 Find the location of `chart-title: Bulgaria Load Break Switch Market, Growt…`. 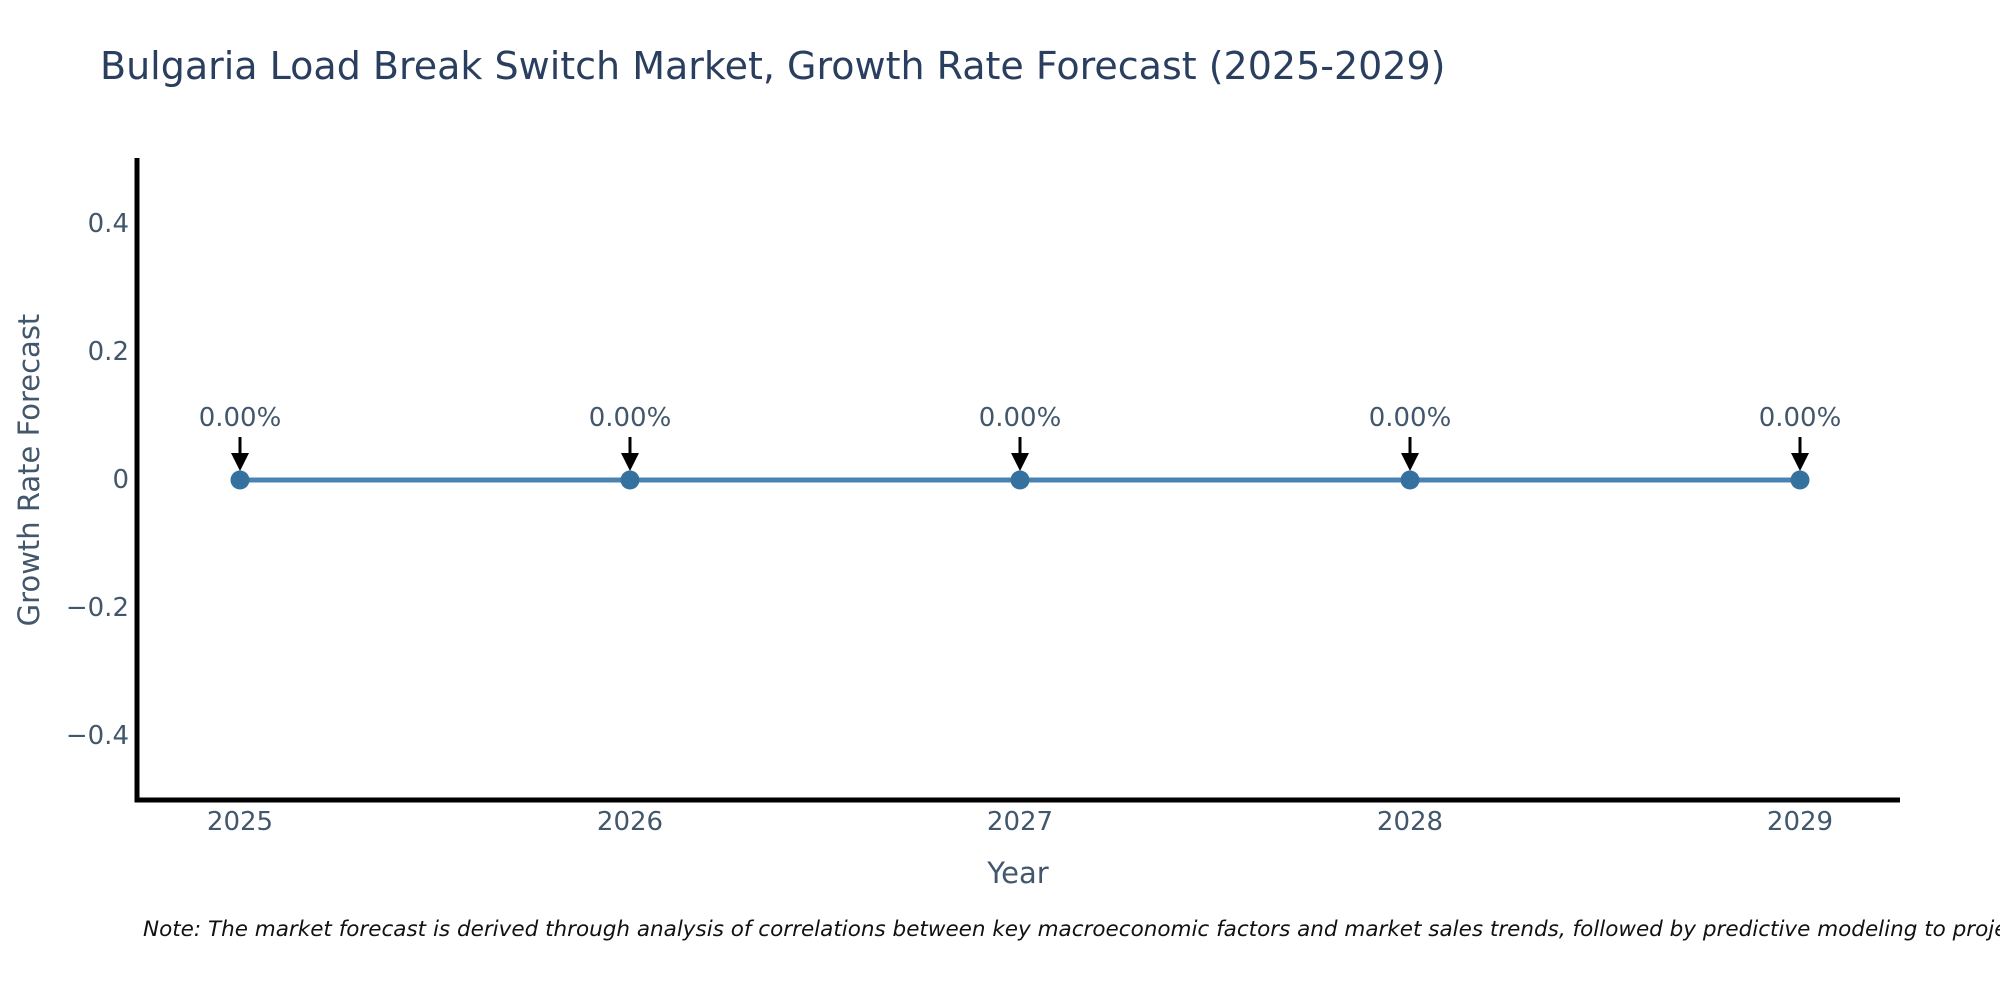

chart-title: Bulgaria Load Break Switch Market, Growt… is located at coordinates (773, 66).